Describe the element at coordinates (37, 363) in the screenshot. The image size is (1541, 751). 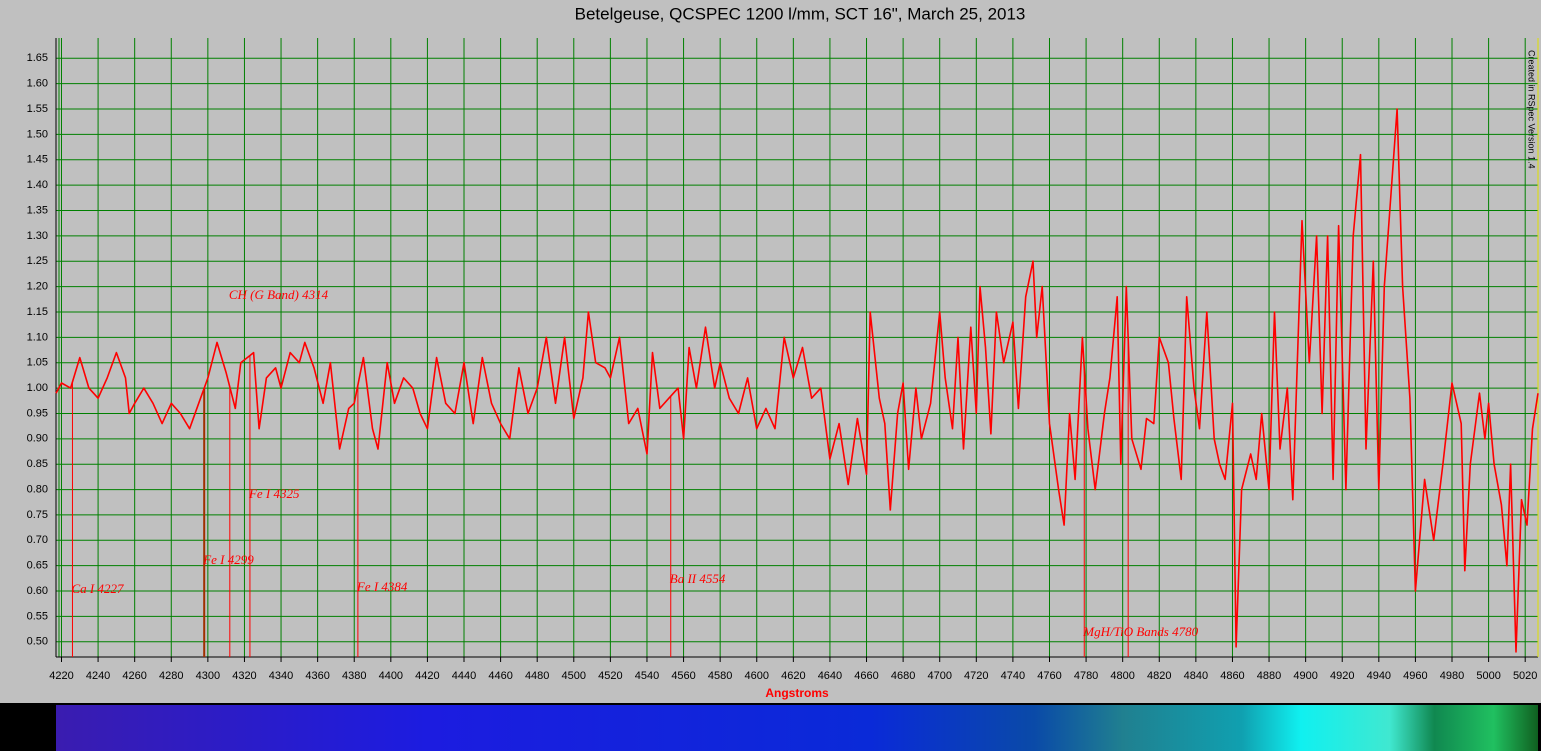
I see `y-tick-label: 1.05` at that location.